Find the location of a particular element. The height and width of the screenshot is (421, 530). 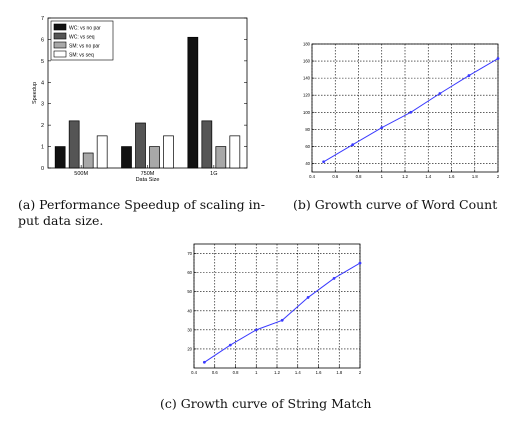

x-tick-label: 500M is located at coordinates (81, 174).